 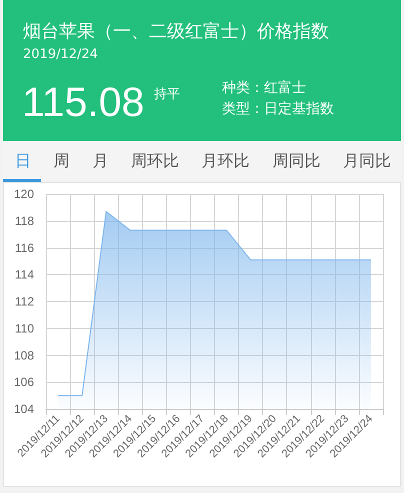 I want to click on tab: 月环比, so click(x=226, y=161).